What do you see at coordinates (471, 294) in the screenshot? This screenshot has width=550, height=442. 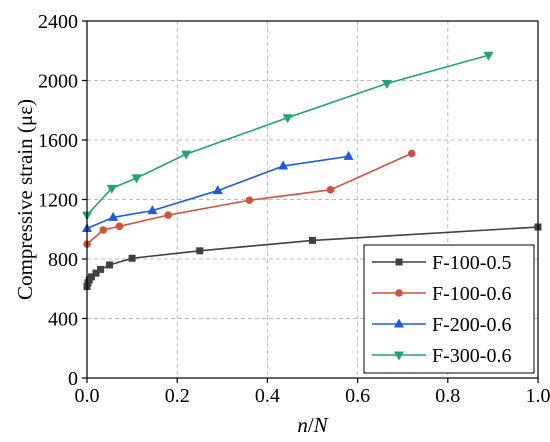 I see `legend-label: F-100-0.6` at bounding box center [471, 294].